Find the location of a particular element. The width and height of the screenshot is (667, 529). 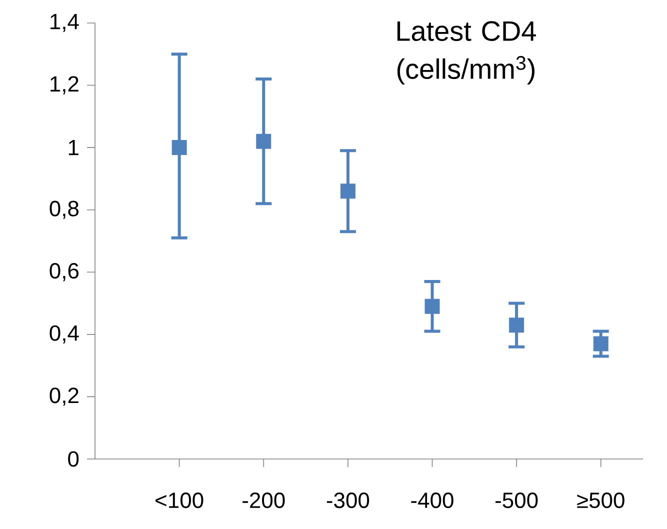

text: Latest CD4 (cells/mm$^{3}$) is located at coordinates (466, 53).